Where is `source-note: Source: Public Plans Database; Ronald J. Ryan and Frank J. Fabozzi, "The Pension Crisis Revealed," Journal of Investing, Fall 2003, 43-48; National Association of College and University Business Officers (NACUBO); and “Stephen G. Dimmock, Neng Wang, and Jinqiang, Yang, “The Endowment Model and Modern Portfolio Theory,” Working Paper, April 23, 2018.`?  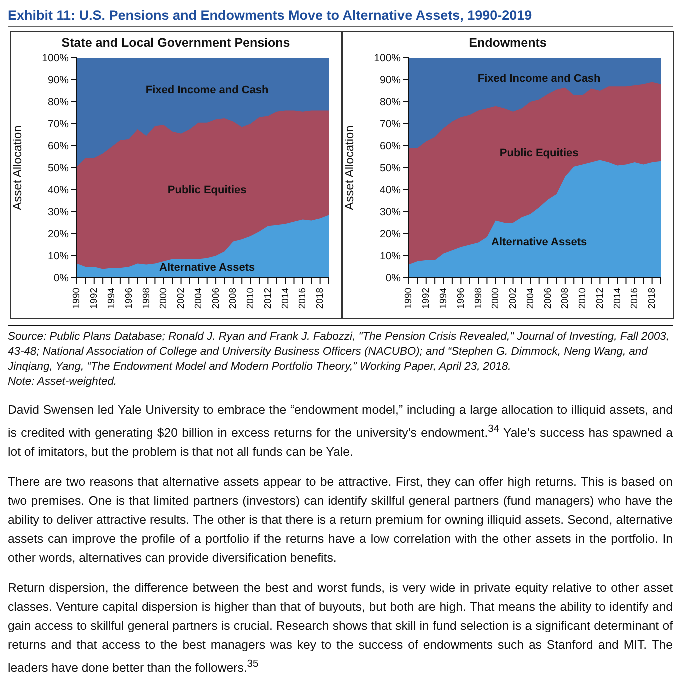
source-note: Source: Public Plans Database; Ronald J. Ryan and Frank J. Fabozzi, "The Pension Crisis Revealed," Journal of Investing, Fall 2003, 43-48; National Association of College and University Business Officers (NACUBO); and “Stephen G. Dimmock, Neng Wang, and Jinqiang, Yang, “The Endowment Model and Modern Portfolio Theory,” Working Paper, April 23, 2018. is located at coordinates (339, 352).